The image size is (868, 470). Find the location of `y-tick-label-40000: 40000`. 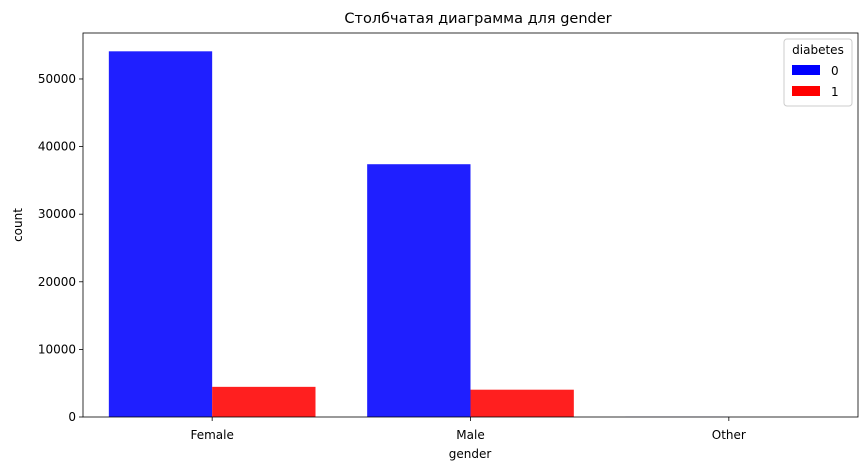

y-tick-label-40000: 40000 is located at coordinates (57, 147).